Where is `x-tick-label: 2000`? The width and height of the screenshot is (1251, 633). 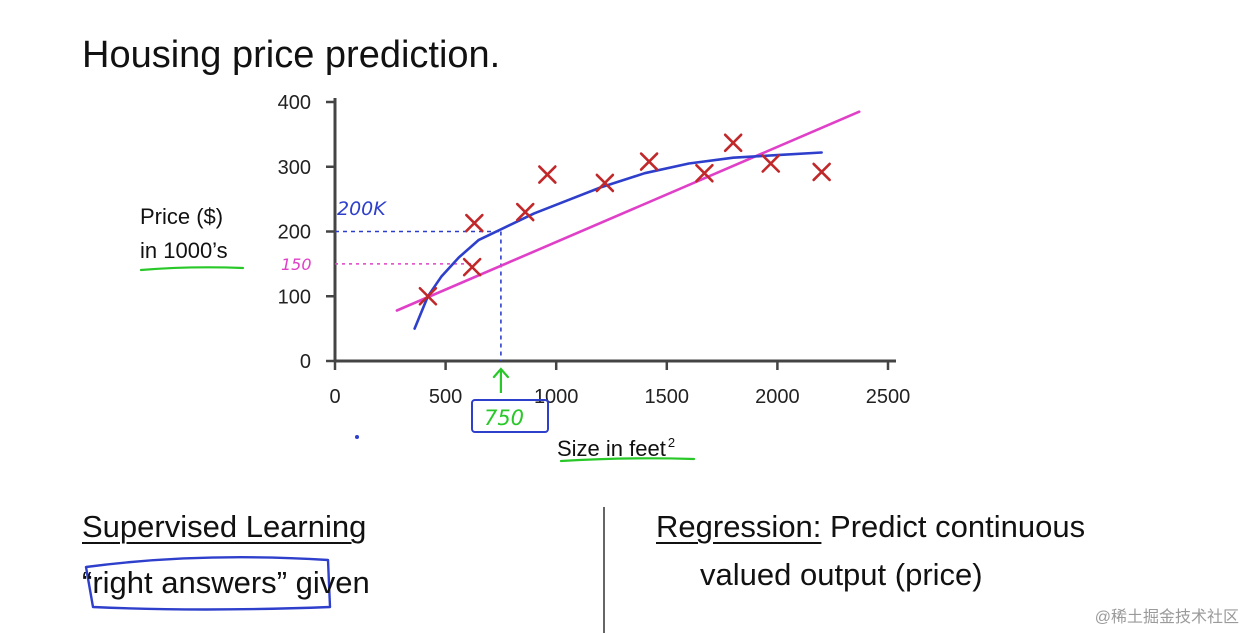 x-tick-label: 2000 is located at coordinates (777, 397).